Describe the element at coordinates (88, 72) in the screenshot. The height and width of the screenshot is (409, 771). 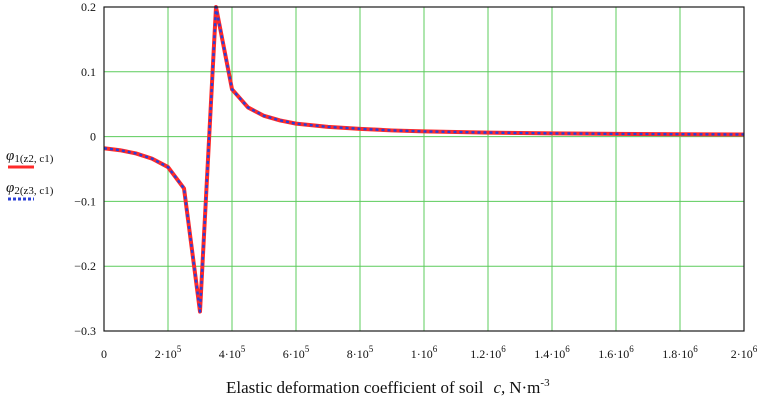
I see `y-tick-label: 0.1` at that location.